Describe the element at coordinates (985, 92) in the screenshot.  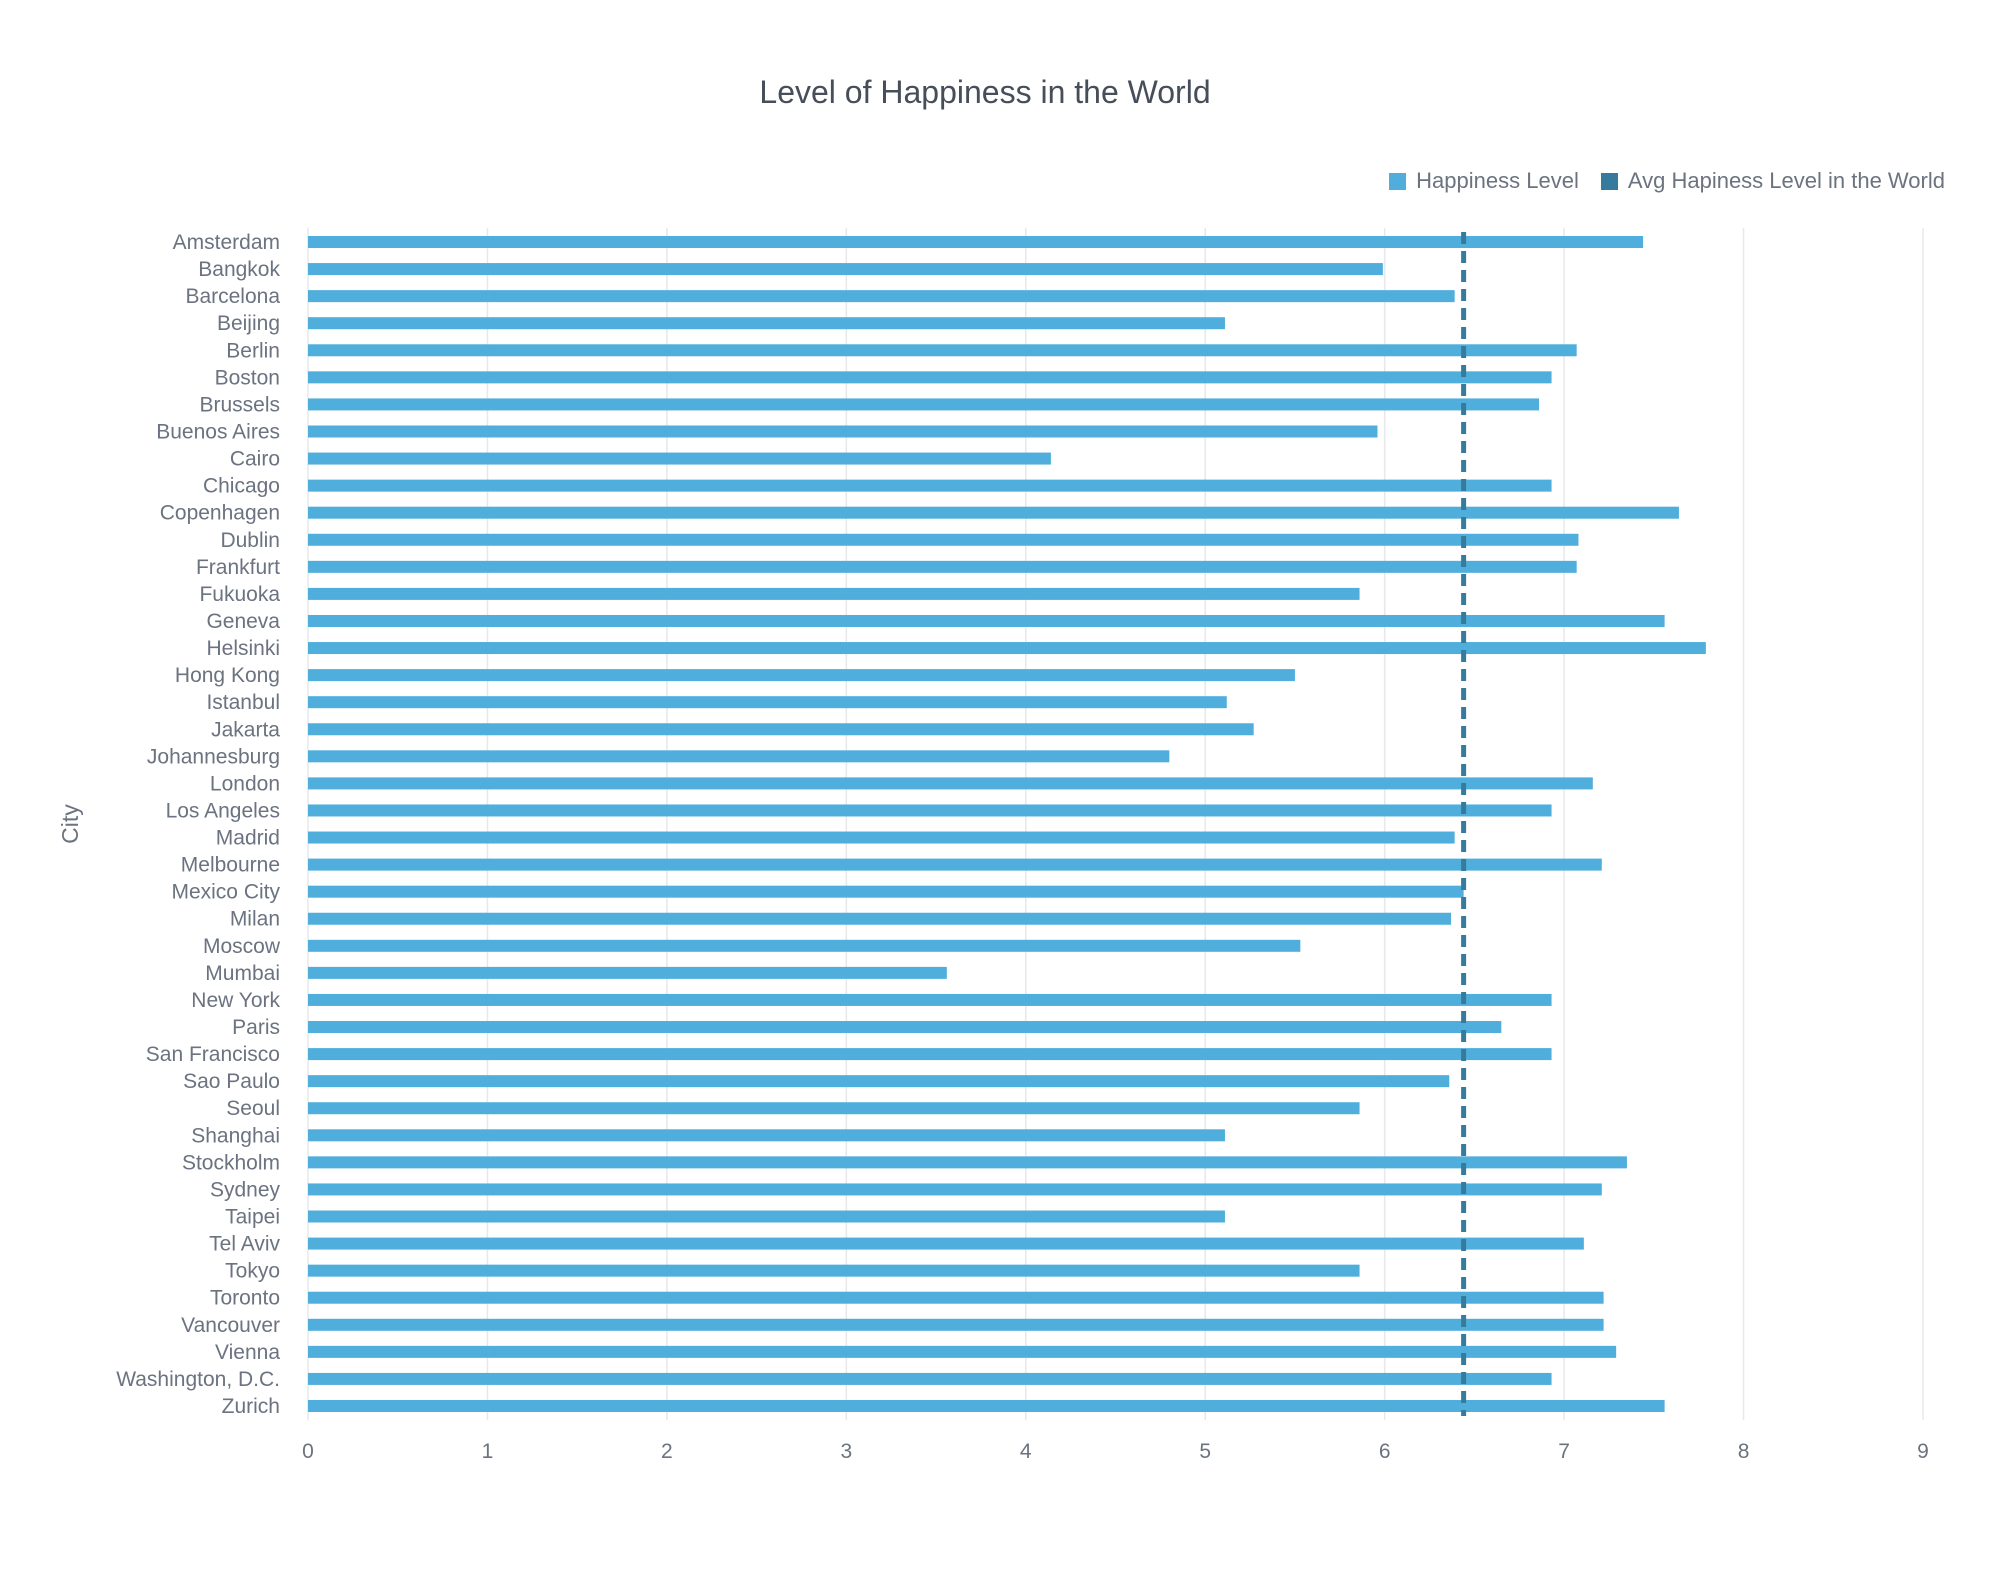
I see `chart-title: Level of Happiness in the World` at that location.